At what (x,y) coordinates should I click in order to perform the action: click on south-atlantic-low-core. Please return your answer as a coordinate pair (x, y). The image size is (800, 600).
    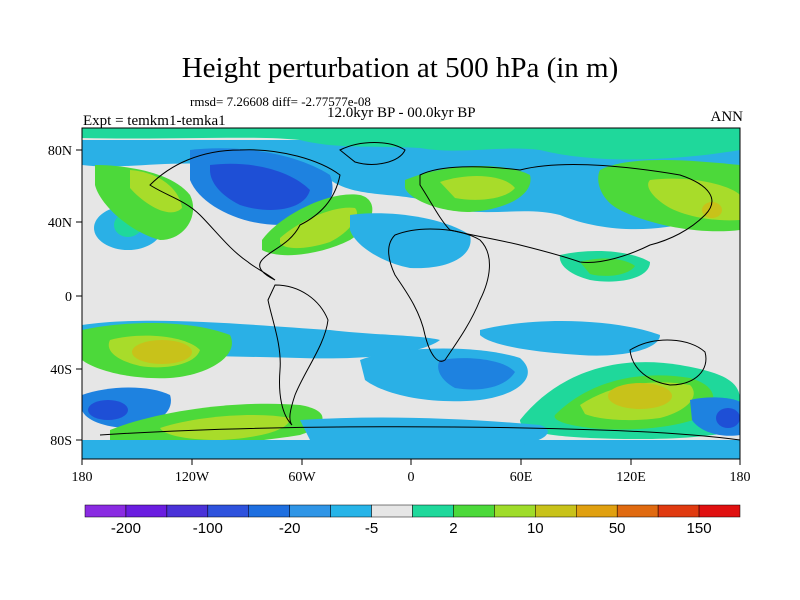
    Looking at the image, I should click on (476, 374).